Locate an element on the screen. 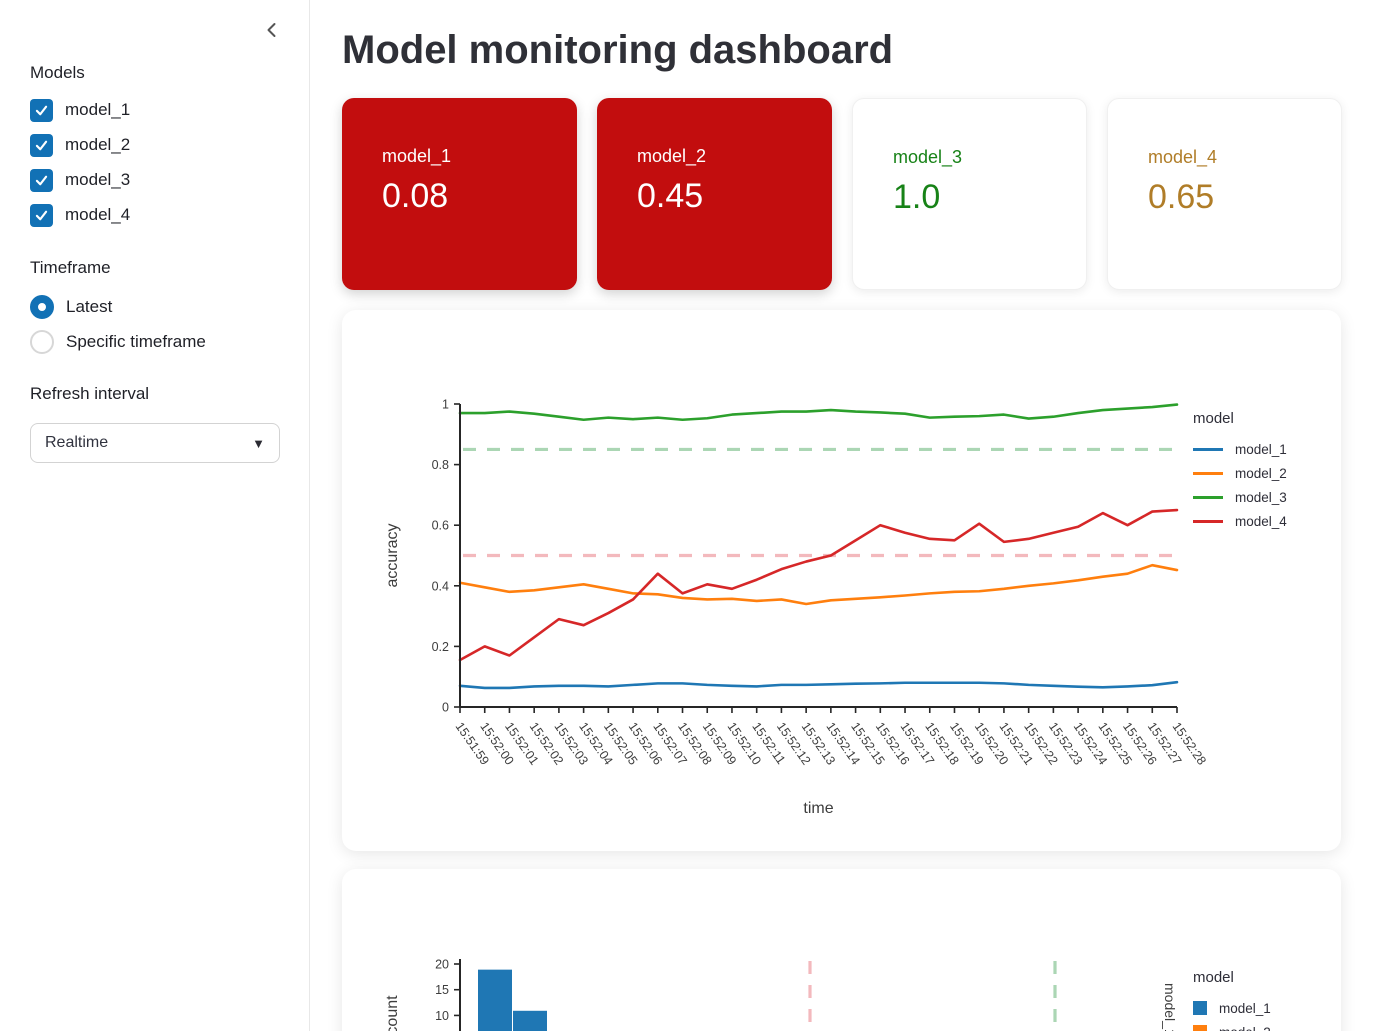 The width and height of the screenshot is (1390, 1031). metric-card-model_1: model_1 0.08 is located at coordinates (459, 194).